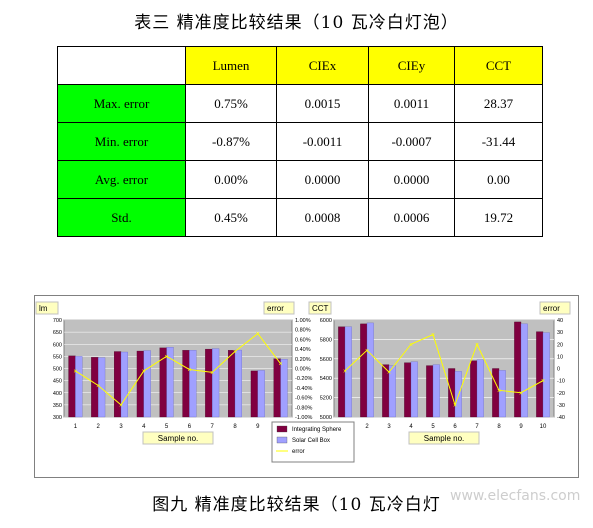 The image size is (593, 528). I want to click on table-row: Std. 0.45% 0.0008 0.0006 19.72, so click(300, 217).